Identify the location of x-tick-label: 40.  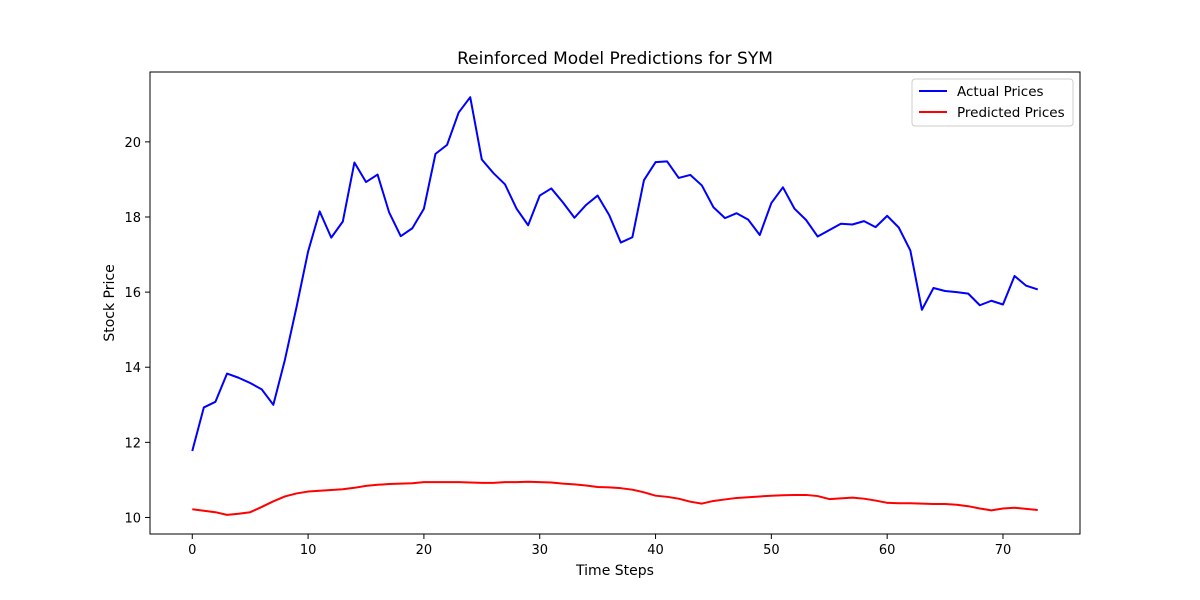
(655, 550).